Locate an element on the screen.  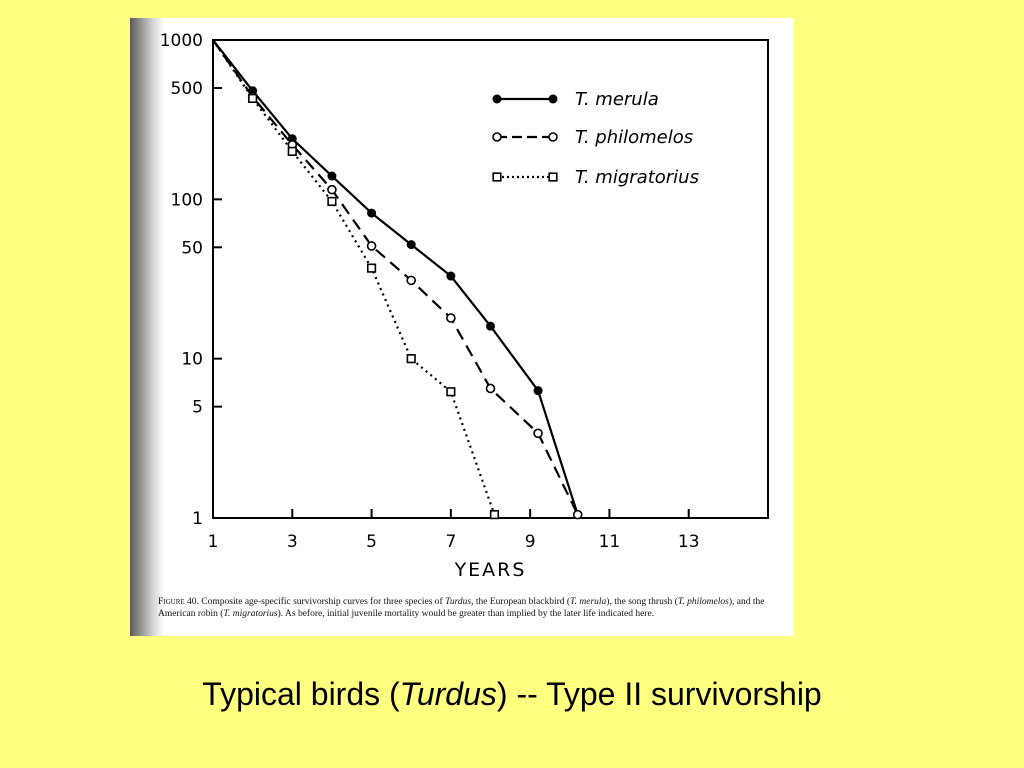
slide-title-genus: Turdus is located at coordinates (448, 694).